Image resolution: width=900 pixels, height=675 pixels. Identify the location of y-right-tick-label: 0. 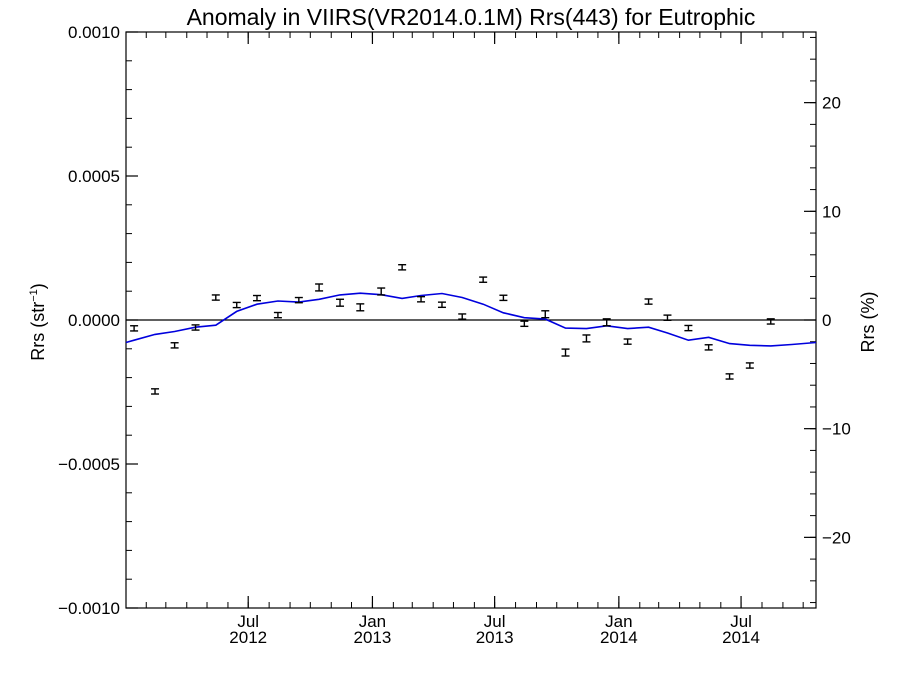
(826, 320).